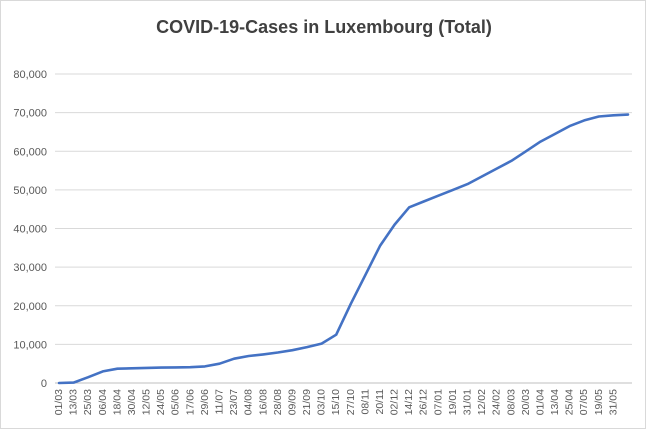 The image size is (646, 433). What do you see at coordinates (190, 402) in the screenshot?
I see `x-tick-label: 17/06` at bounding box center [190, 402].